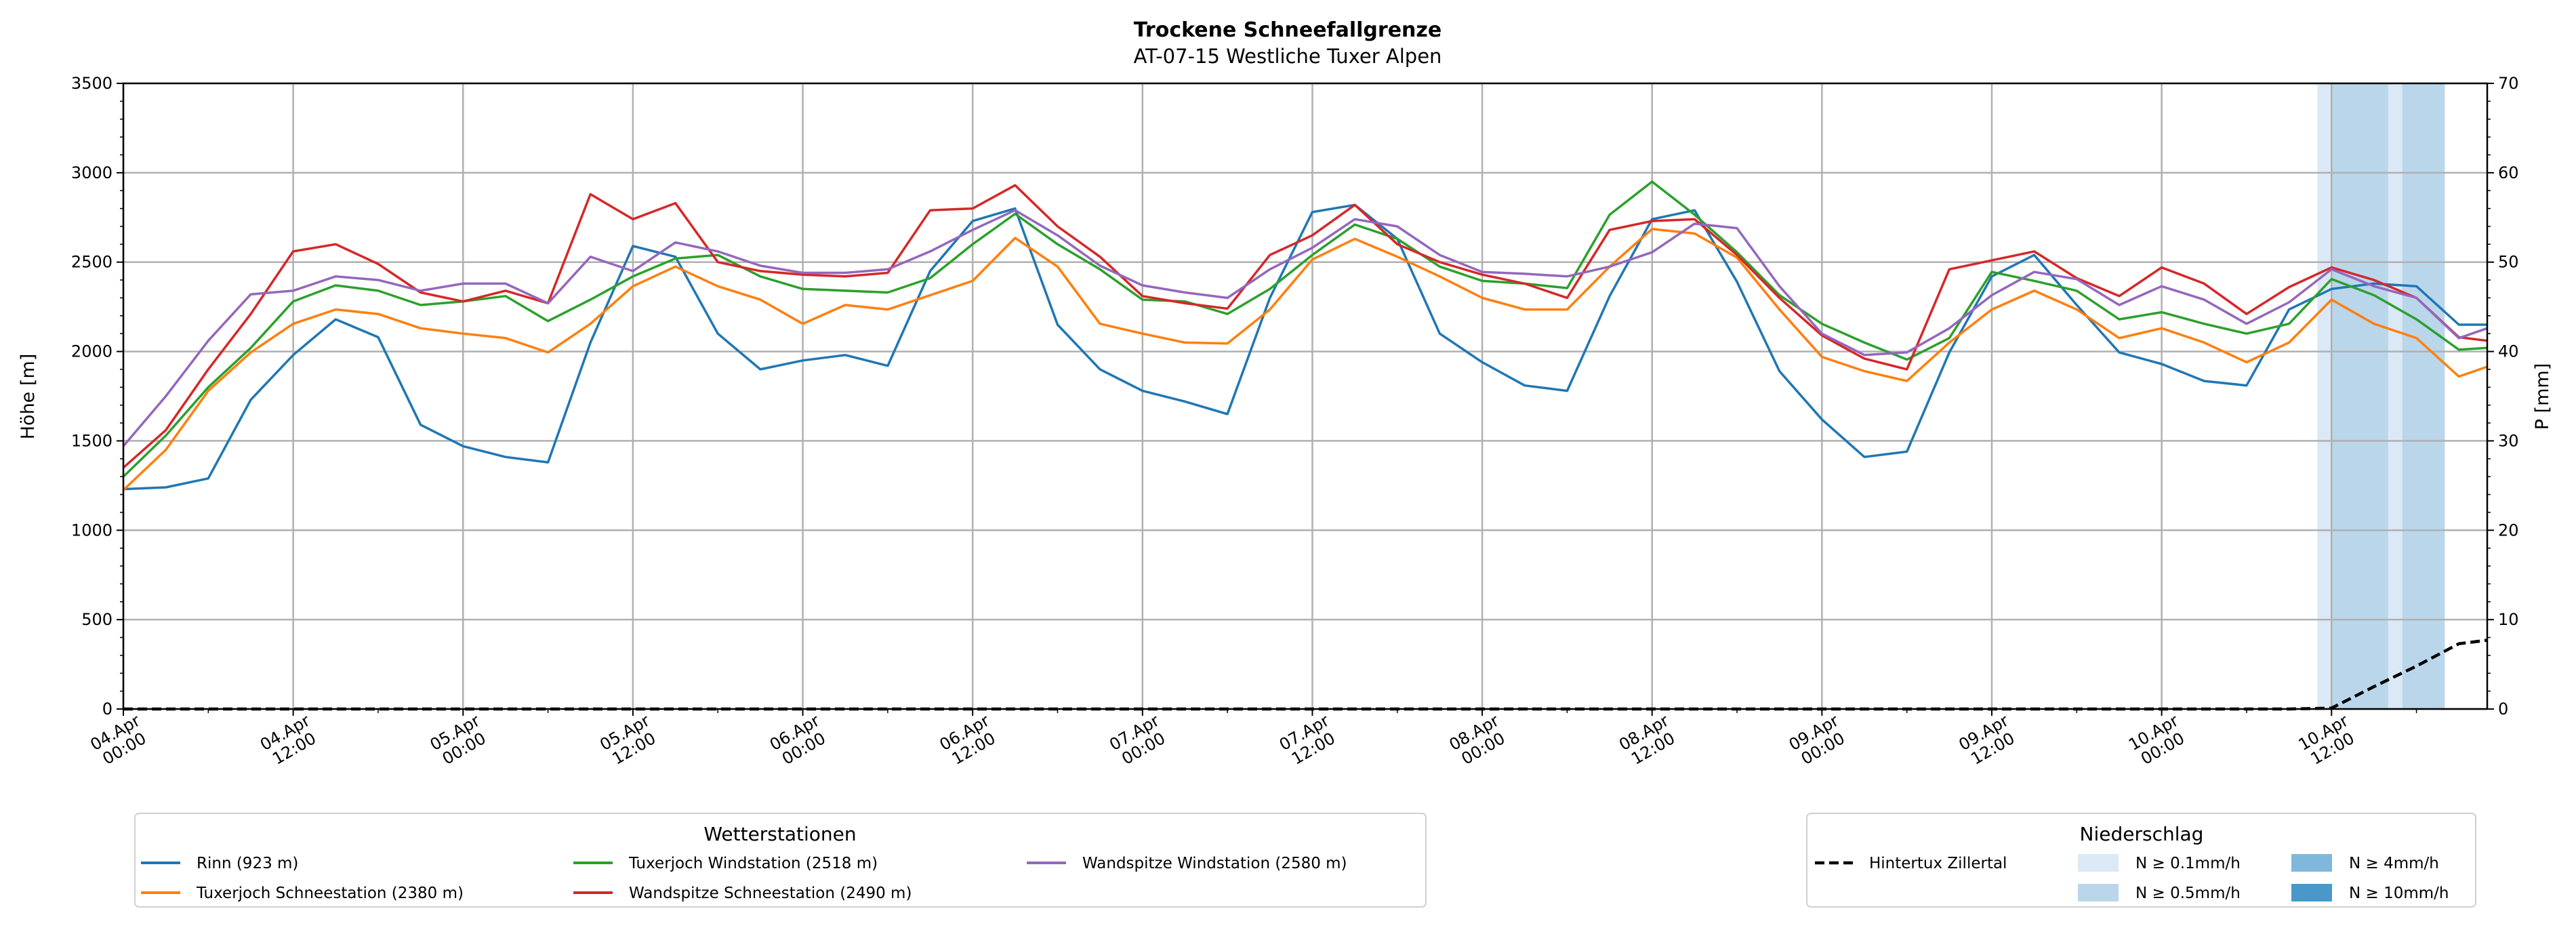 This screenshot has width=2576, height=932. Describe the element at coordinates (92, 172) in the screenshot. I see `y-tick-label: 3000` at that location.